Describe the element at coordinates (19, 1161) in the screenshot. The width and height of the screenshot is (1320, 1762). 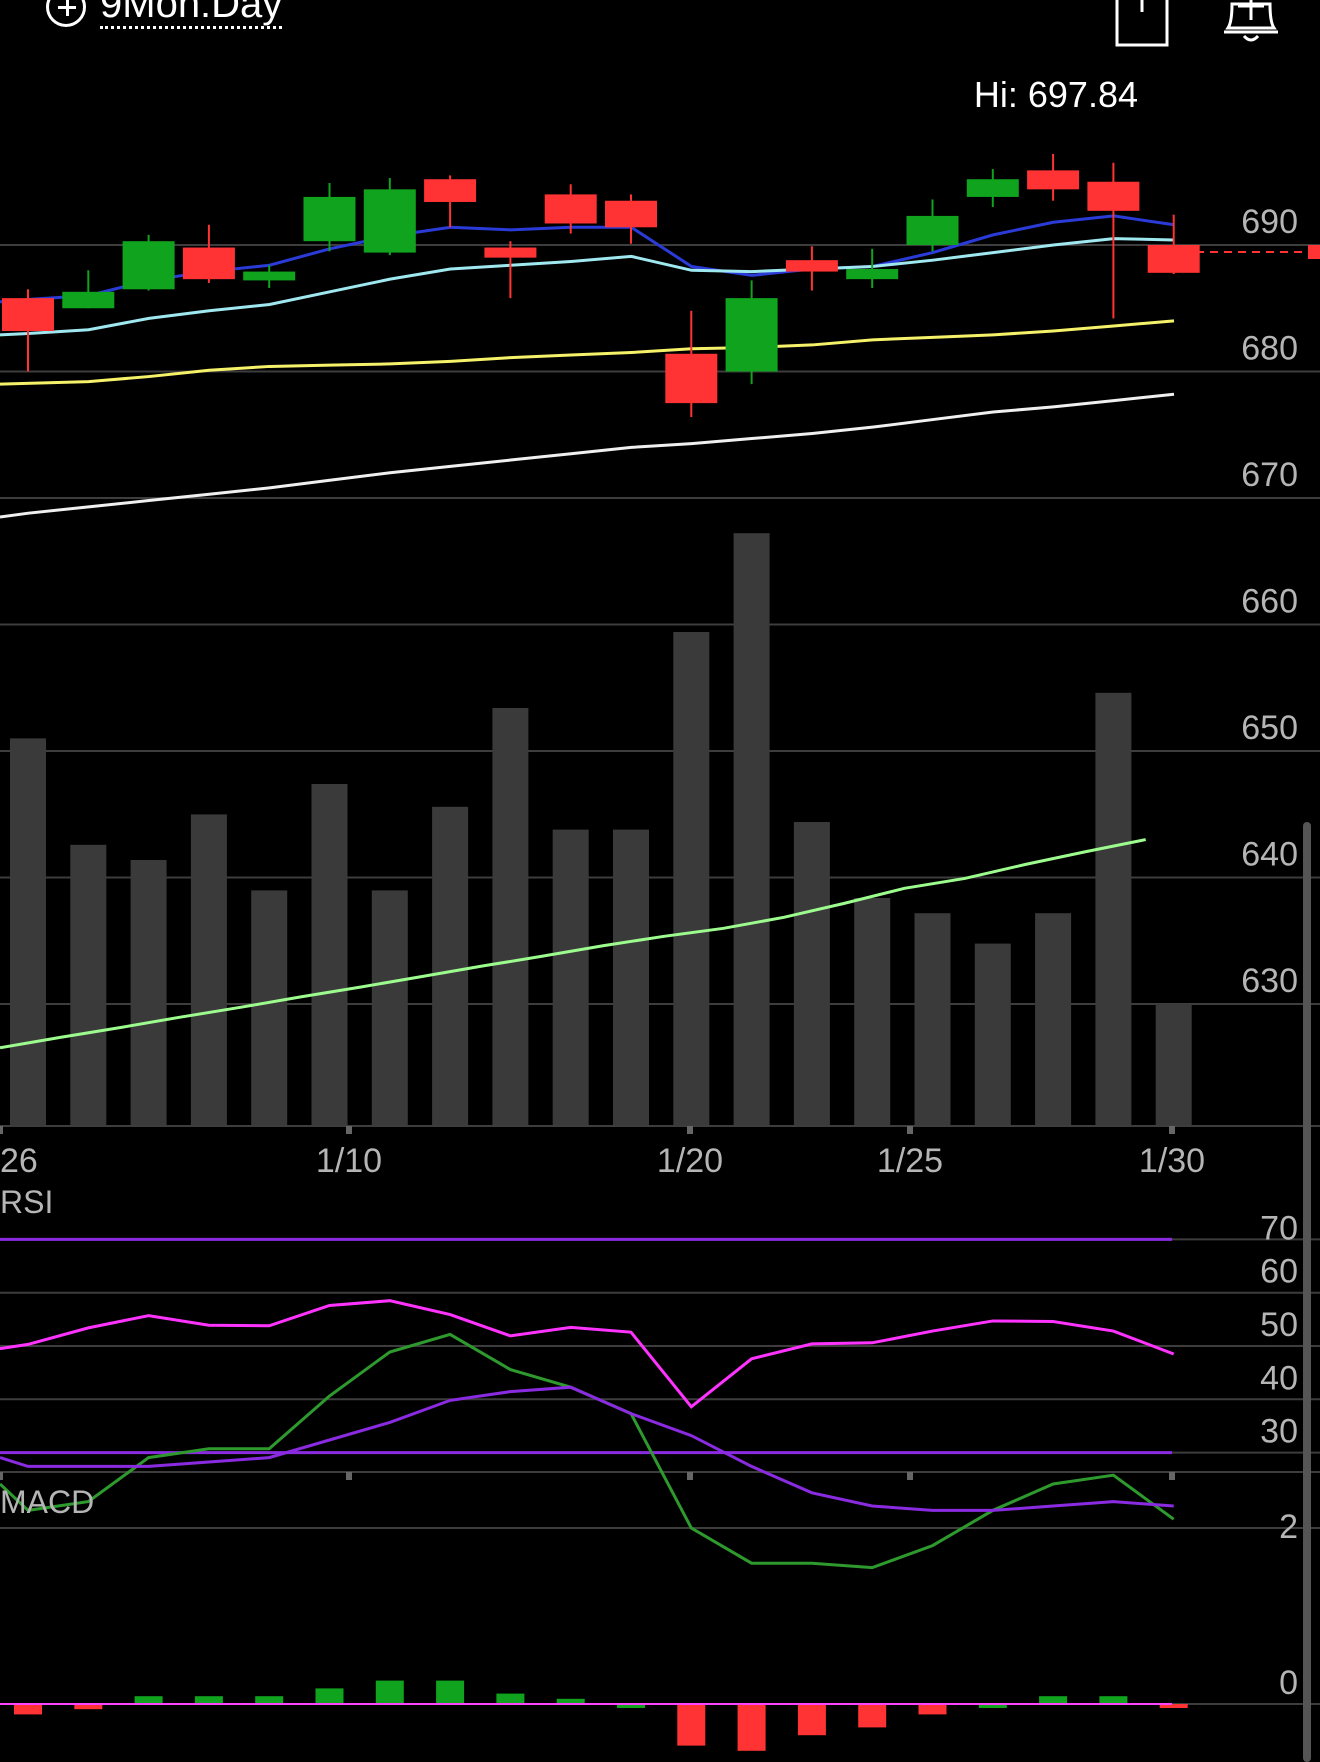
I see `x-tick-label: 26` at that location.